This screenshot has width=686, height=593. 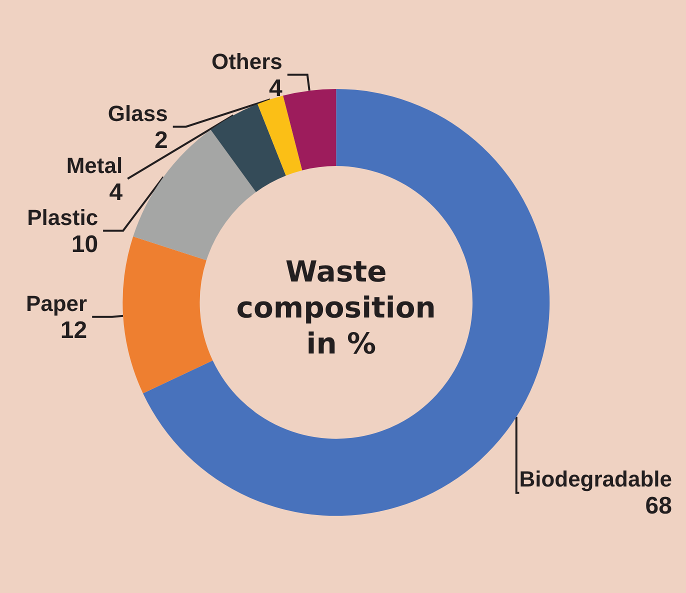 I want to click on slice-label: Plastic, so click(x=62, y=217).